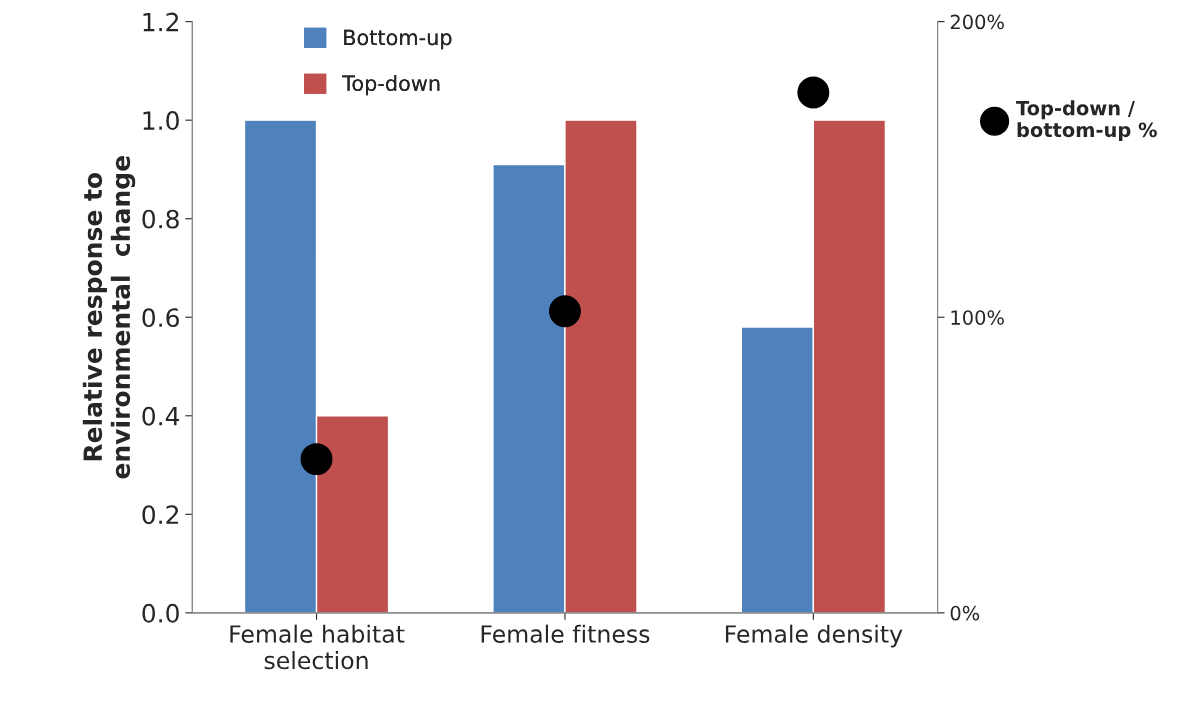 The height and width of the screenshot is (721, 1202). What do you see at coordinates (814, 636) in the screenshot?
I see `x-tick-label: Female density` at bounding box center [814, 636].